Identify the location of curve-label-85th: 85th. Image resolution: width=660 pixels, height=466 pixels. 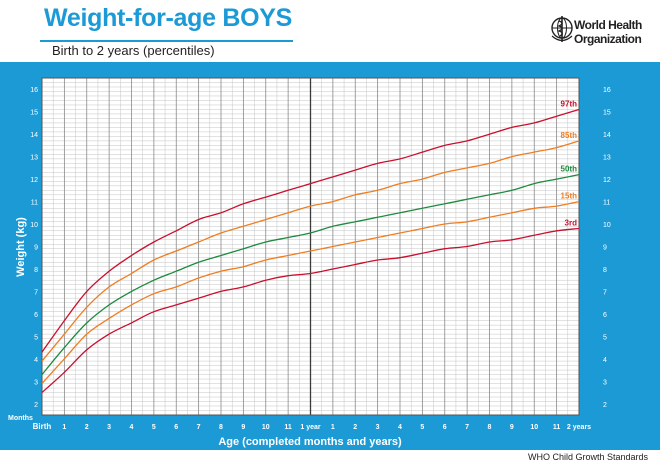
(569, 135).